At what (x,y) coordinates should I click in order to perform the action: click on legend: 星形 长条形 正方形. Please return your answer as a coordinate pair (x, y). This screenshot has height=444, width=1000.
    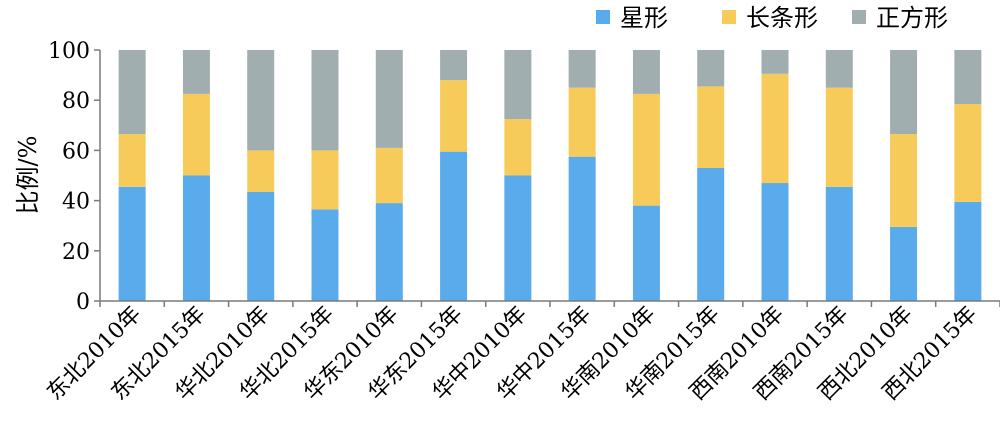
    Looking at the image, I should click on (772, 18).